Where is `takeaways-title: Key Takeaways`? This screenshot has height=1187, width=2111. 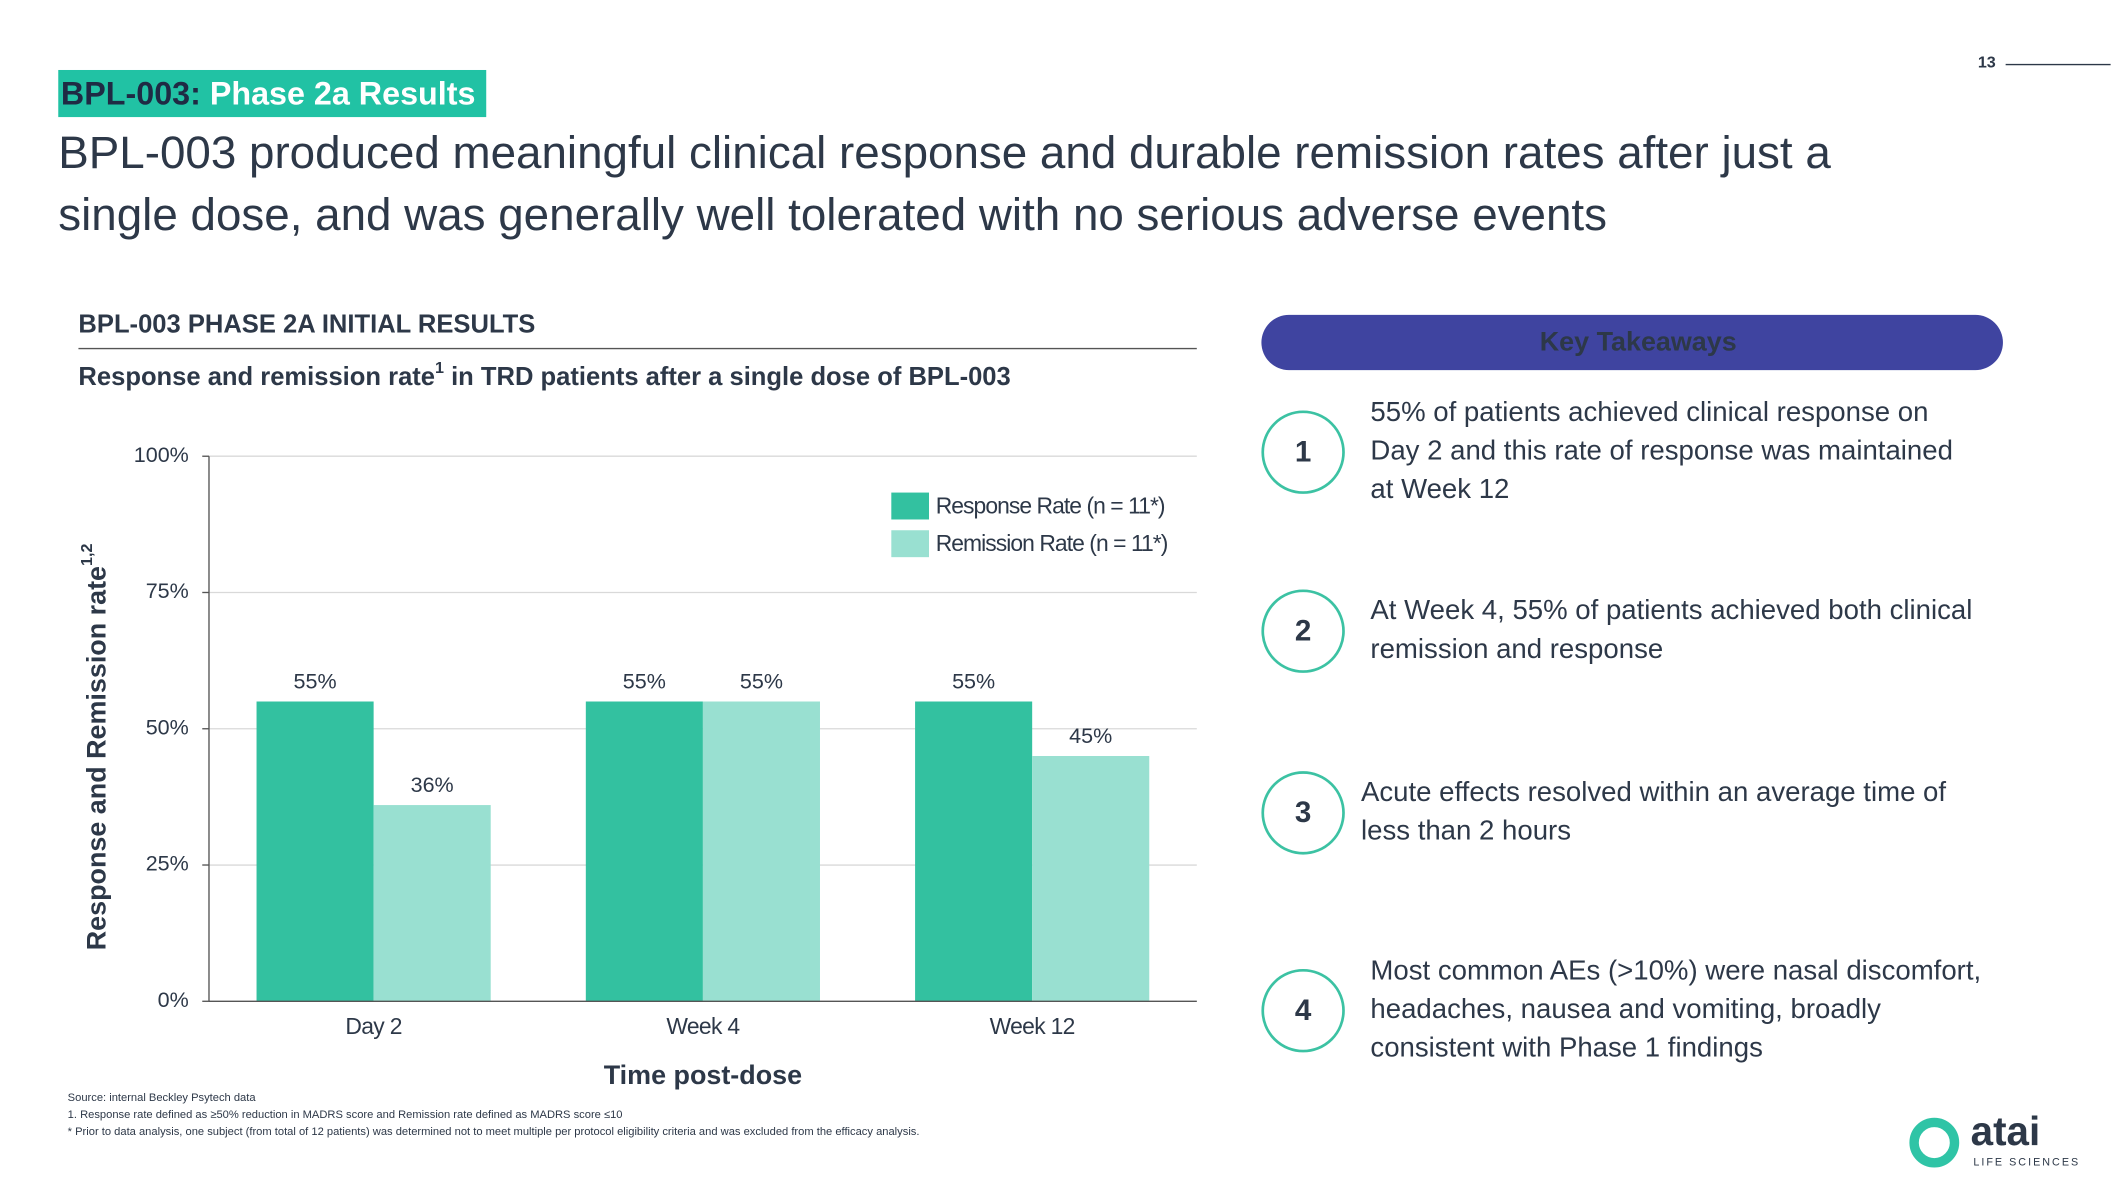 takeaways-title: Key Takeaways is located at coordinates (1638, 341).